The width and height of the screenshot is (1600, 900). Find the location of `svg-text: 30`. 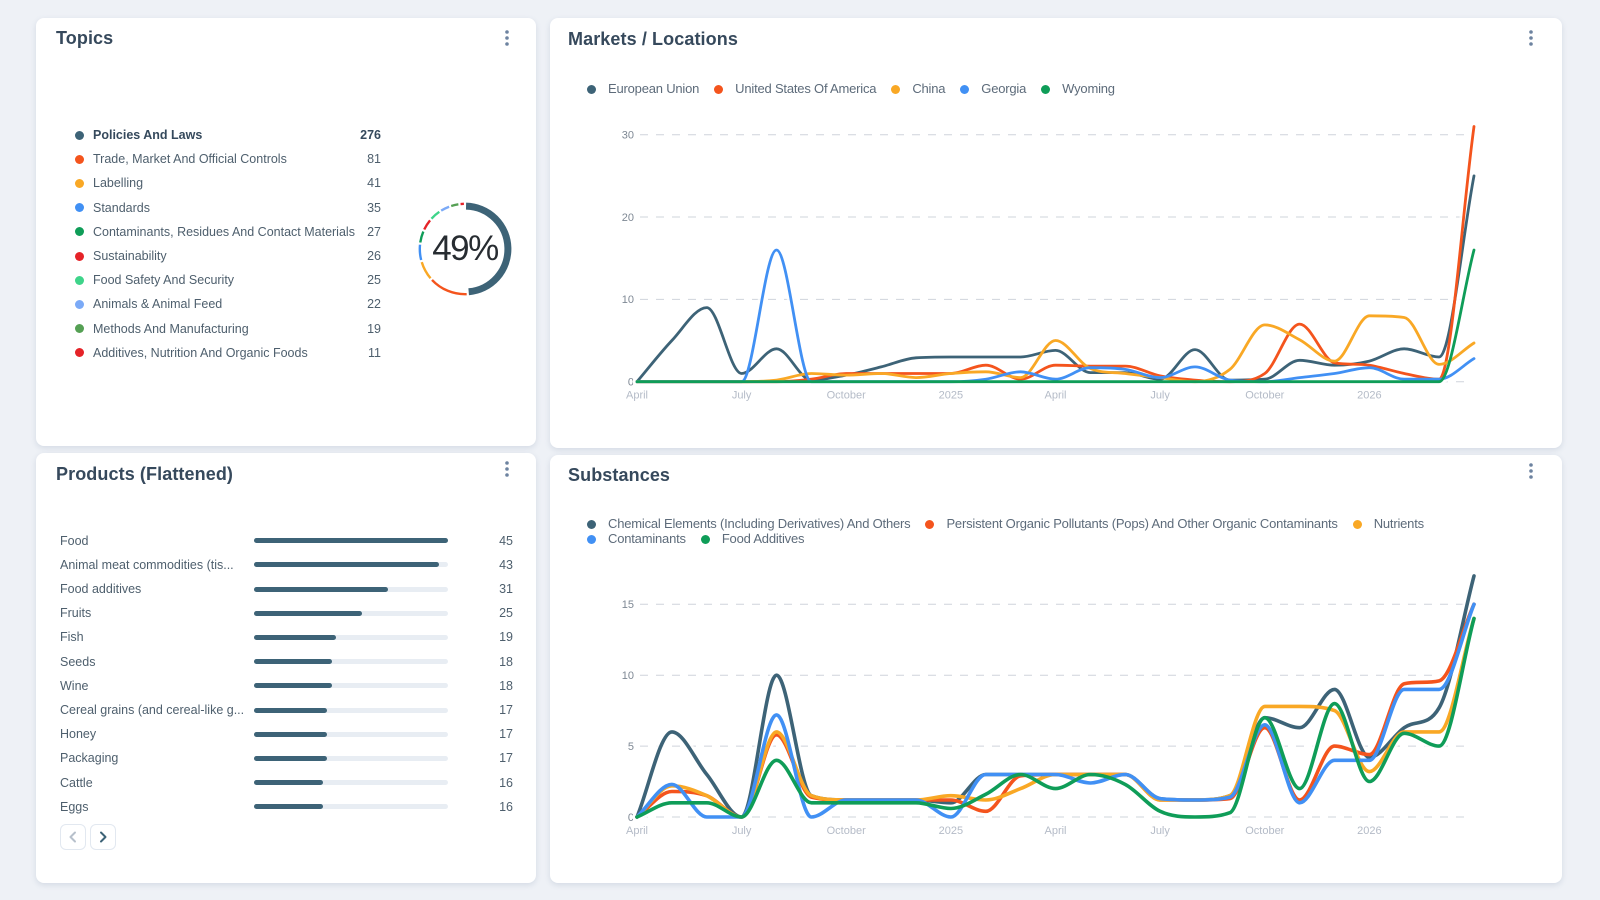

svg-text: 30 is located at coordinates (628, 136).